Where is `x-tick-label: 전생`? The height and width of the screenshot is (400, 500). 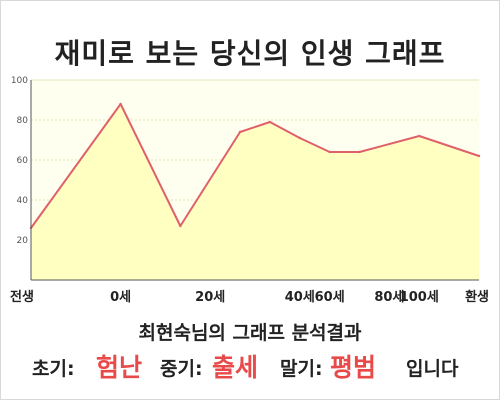 x-tick-label: 전생 is located at coordinates (22, 297).